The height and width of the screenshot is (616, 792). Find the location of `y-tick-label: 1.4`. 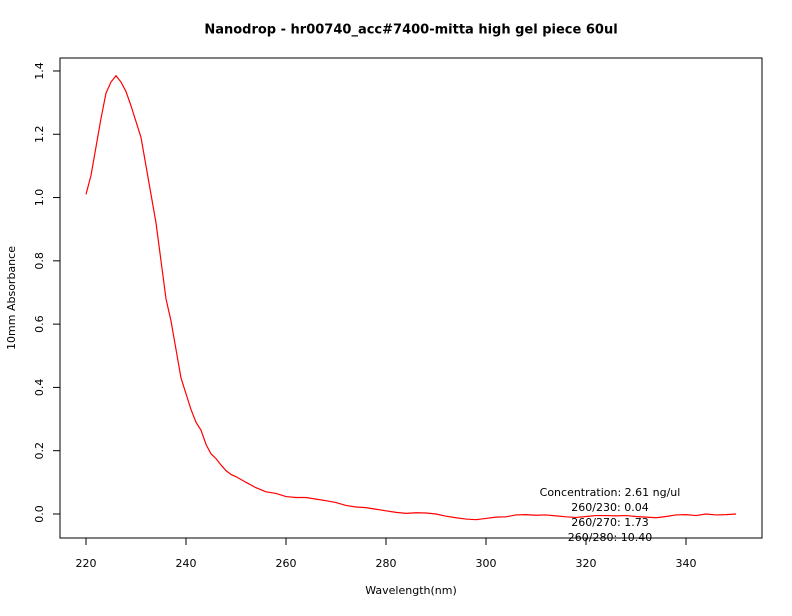

y-tick-label: 1.4 is located at coordinates (39, 71).